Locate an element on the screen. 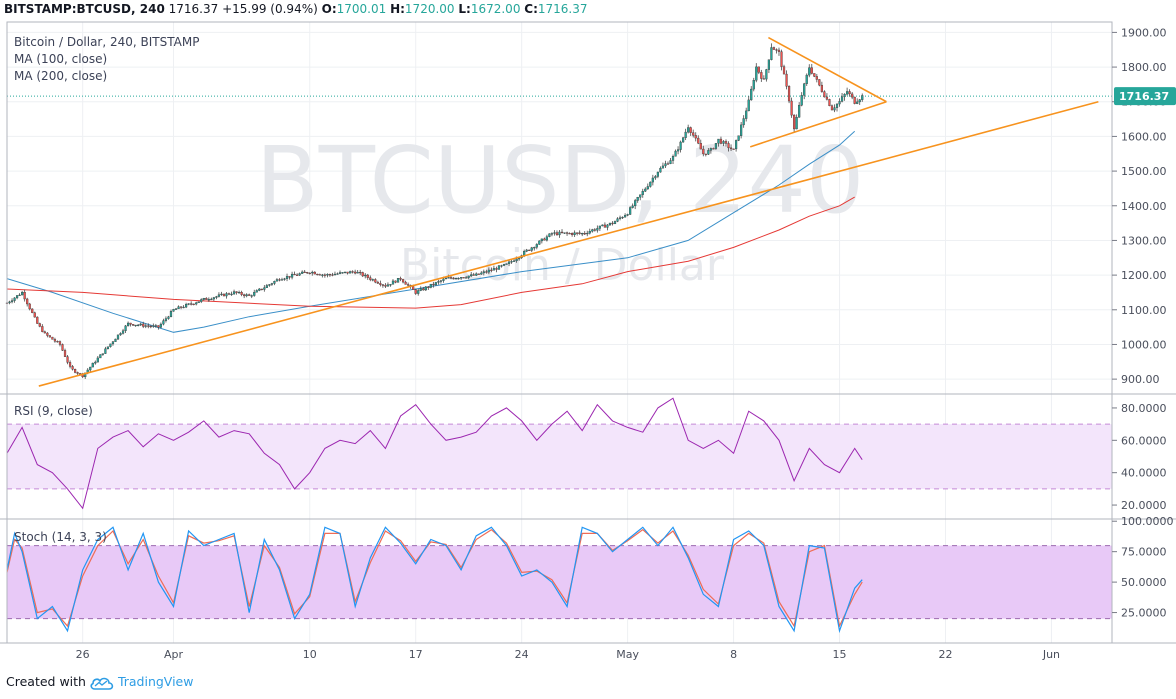 This screenshot has width=1176, height=699. tradingview-link: TradingView is located at coordinates (155, 681).